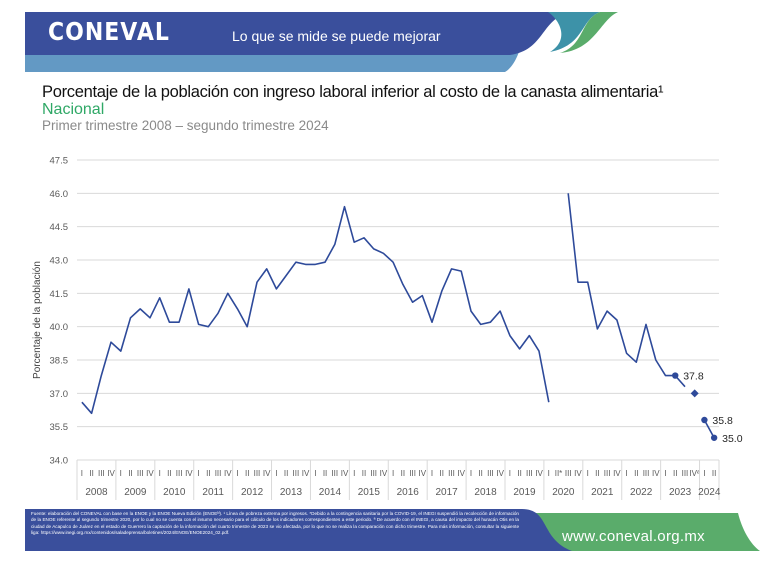 The width and height of the screenshot is (767, 562). What do you see at coordinates (563, 492) in the screenshot?
I see `year-label: 2020` at bounding box center [563, 492].